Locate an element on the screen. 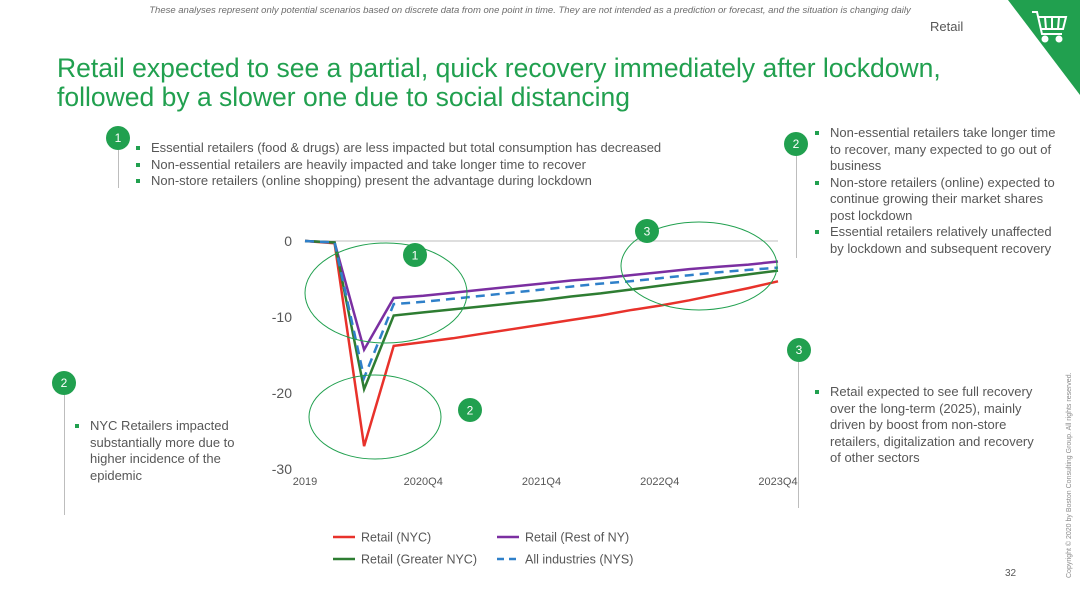 The height and width of the screenshot is (607, 1080). section-label: Retail is located at coordinates (947, 26).